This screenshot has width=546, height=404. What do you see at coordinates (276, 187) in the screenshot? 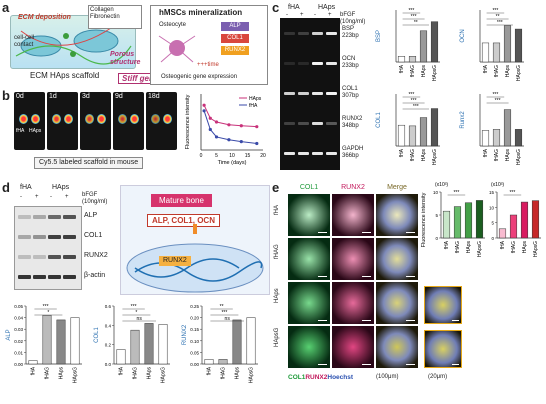
I see `panel-letter-e: e` at bounding box center [276, 187].